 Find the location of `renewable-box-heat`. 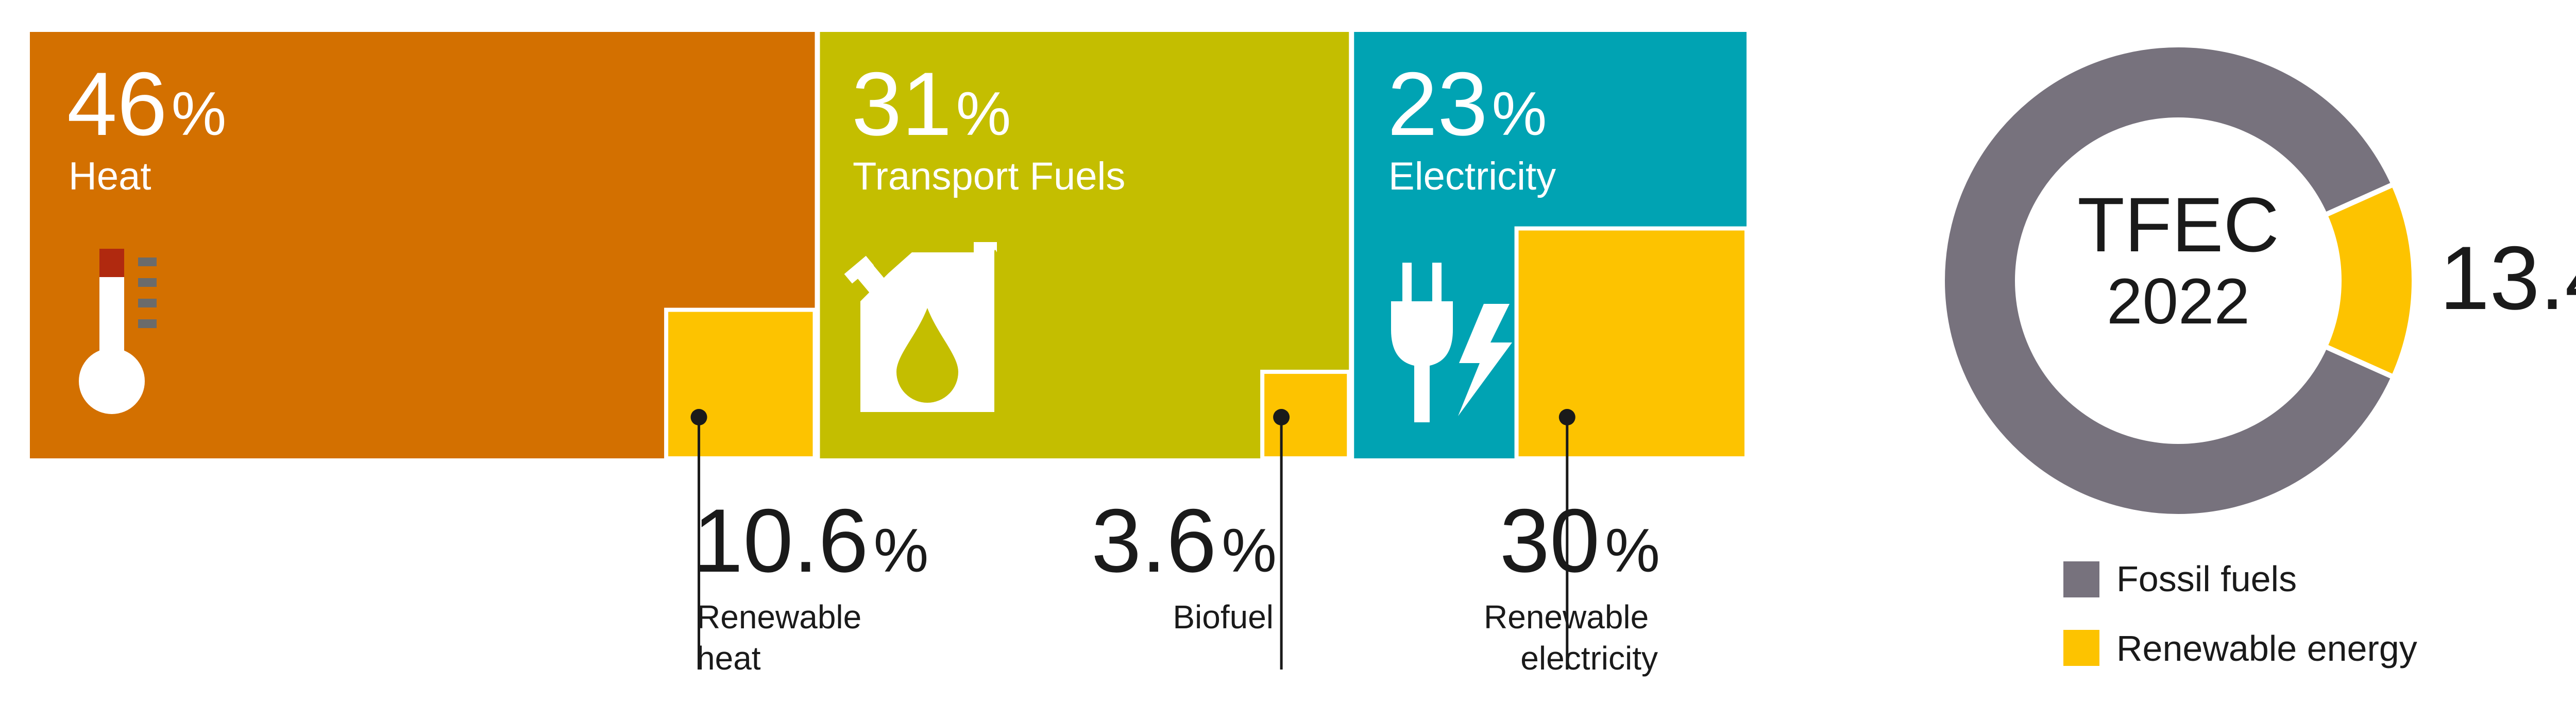

renewable-box-heat is located at coordinates (740, 383).